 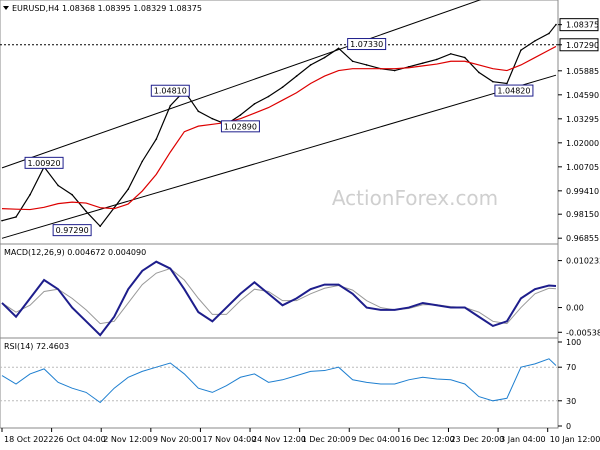 What do you see at coordinates (127, 439) in the screenshot?
I see `time-tick-label: 2 Nov 12:00` at bounding box center [127, 439].